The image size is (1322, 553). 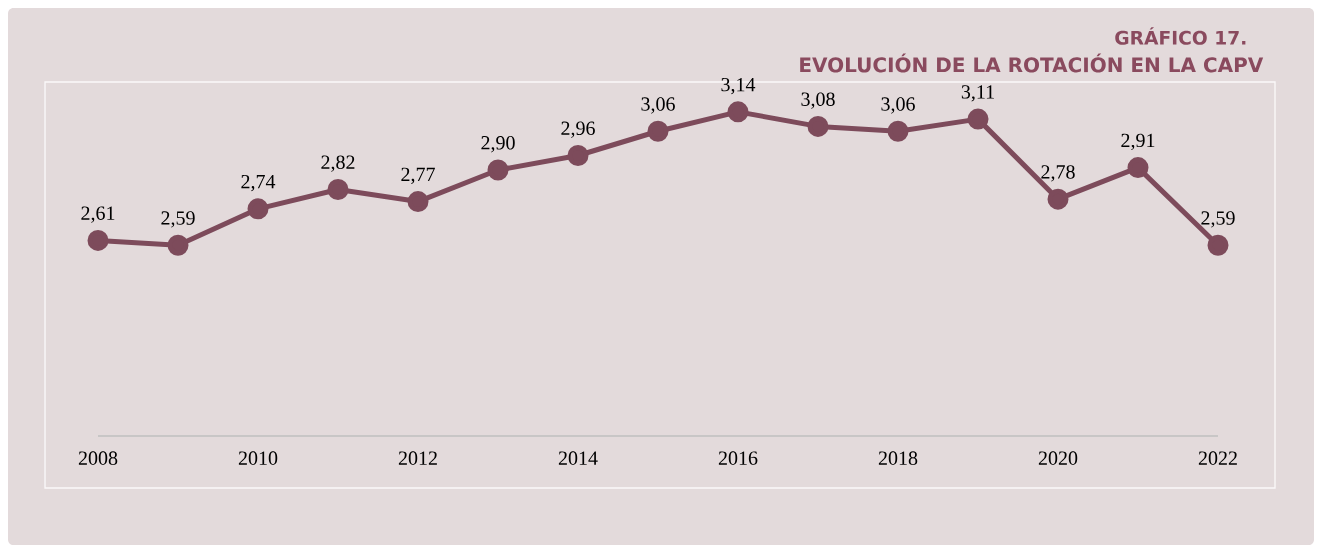 What do you see at coordinates (578, 129) in the screenshot?
I see `data-label: 2,96` at bounding box center [578, 129].